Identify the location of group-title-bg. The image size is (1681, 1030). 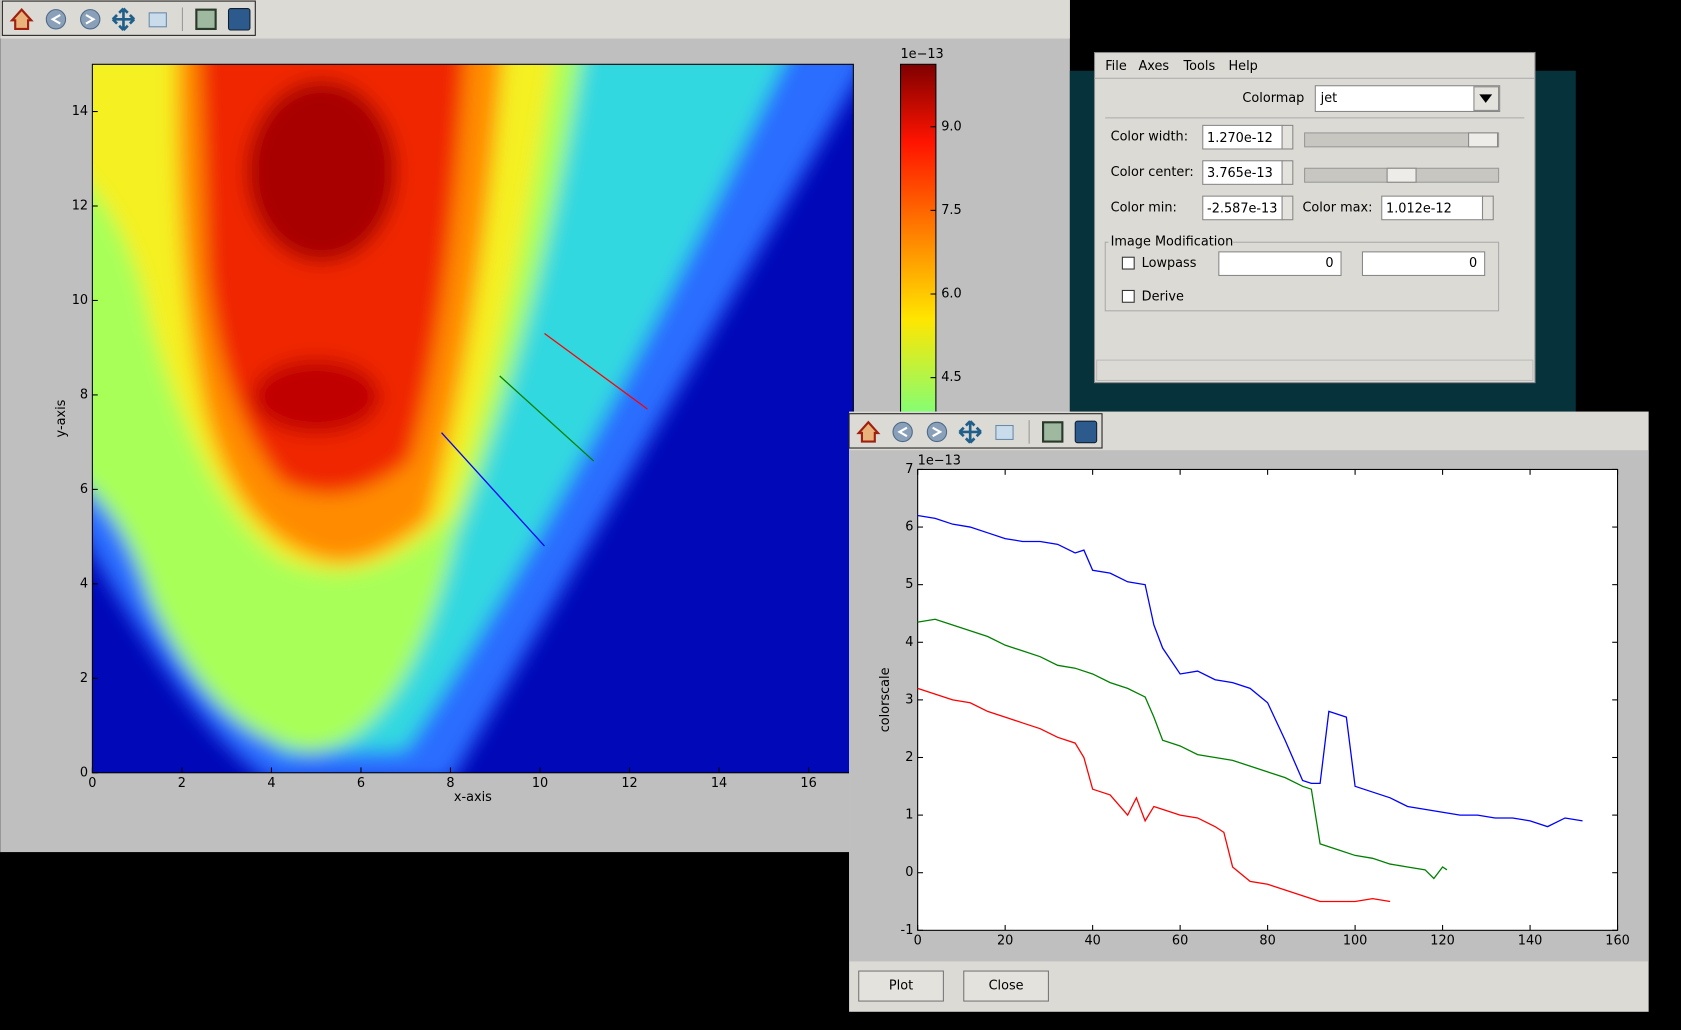
(1170, 242).